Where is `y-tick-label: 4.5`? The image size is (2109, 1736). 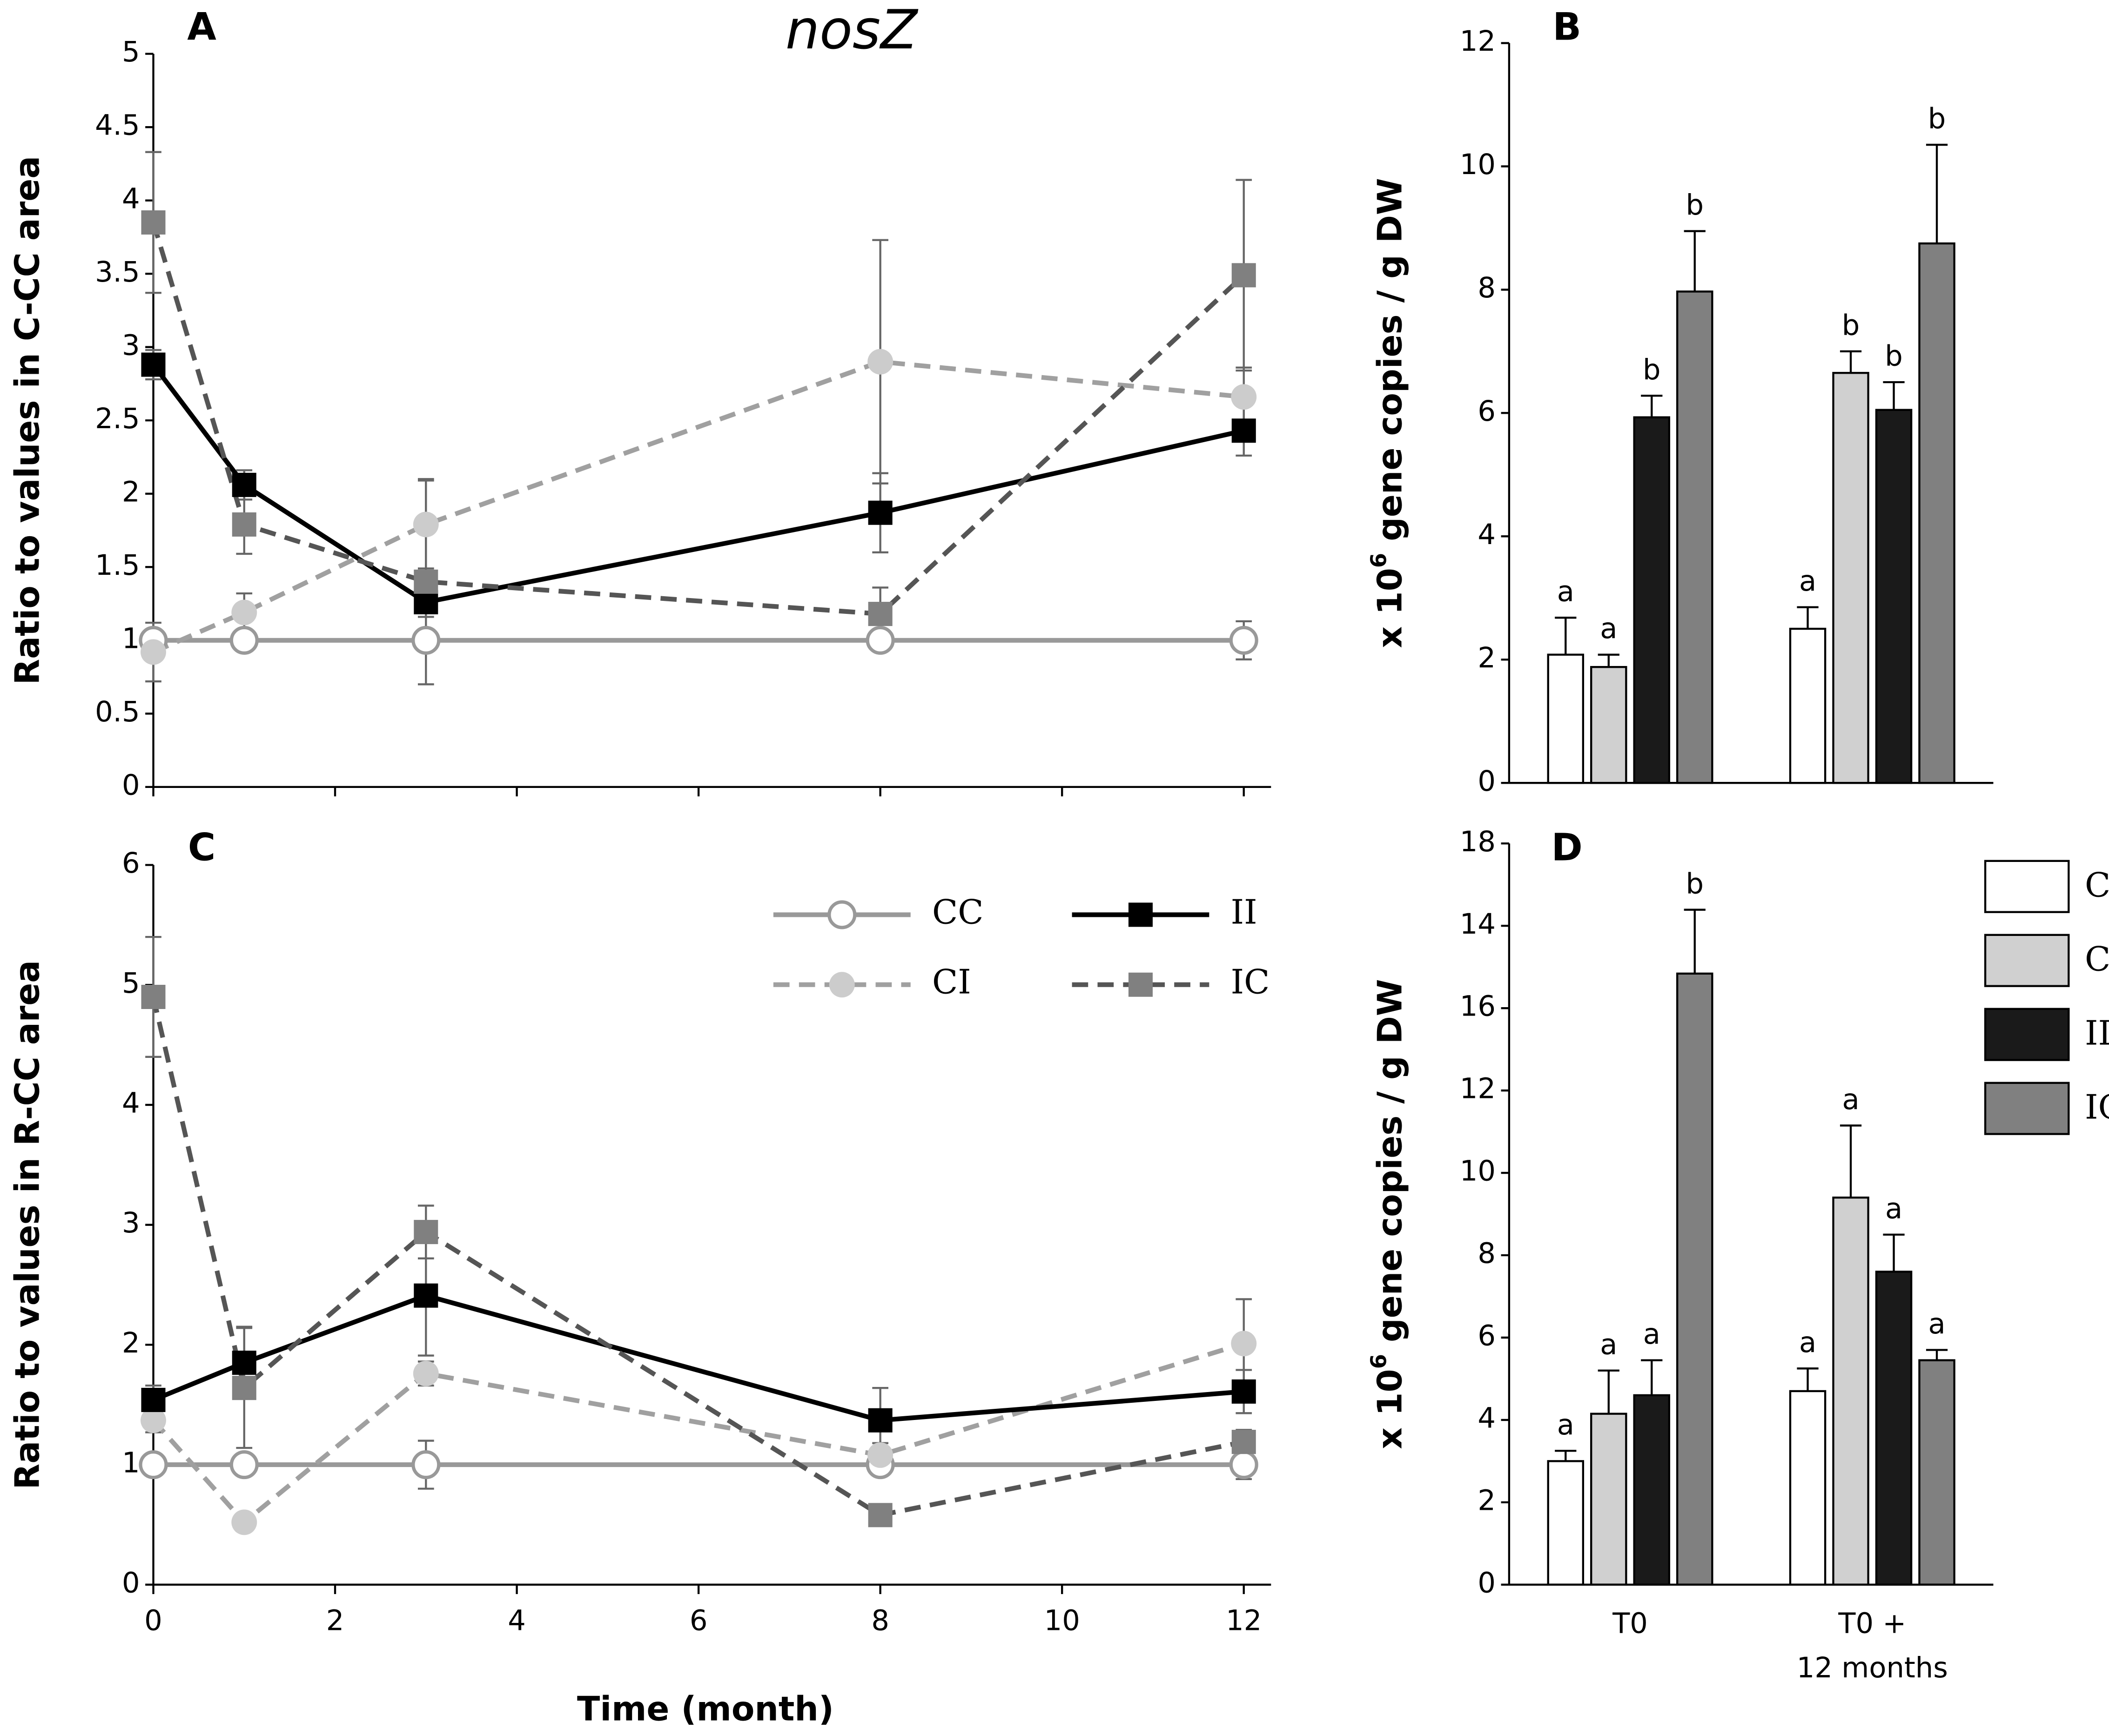 y-tick-label: 4.5 is located at coordinates (118, 126).